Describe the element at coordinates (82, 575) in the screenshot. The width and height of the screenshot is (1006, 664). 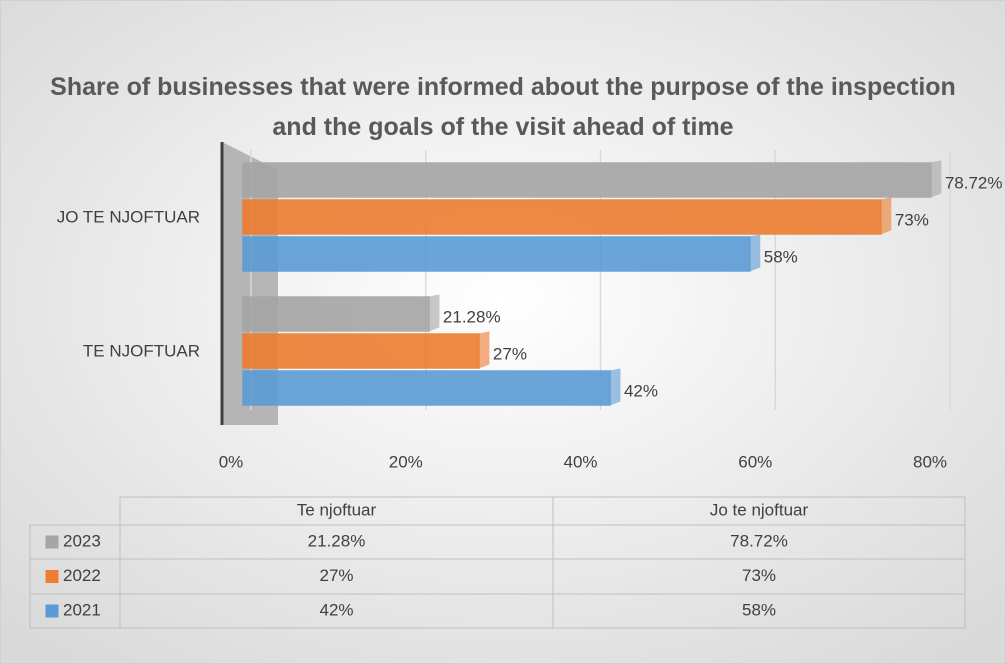
I see `legend-label: 2022` at that location.